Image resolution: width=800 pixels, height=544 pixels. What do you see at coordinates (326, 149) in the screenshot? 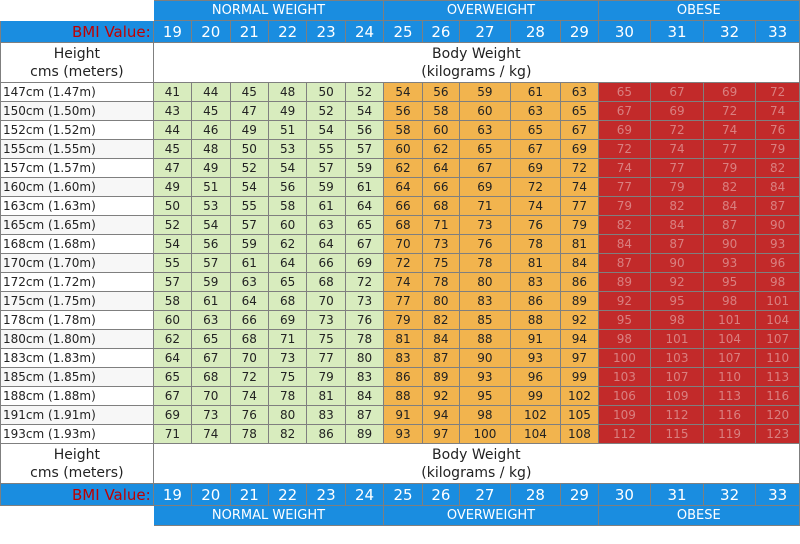
I see `weight-cell: 55` at bounding box center [326, 149].